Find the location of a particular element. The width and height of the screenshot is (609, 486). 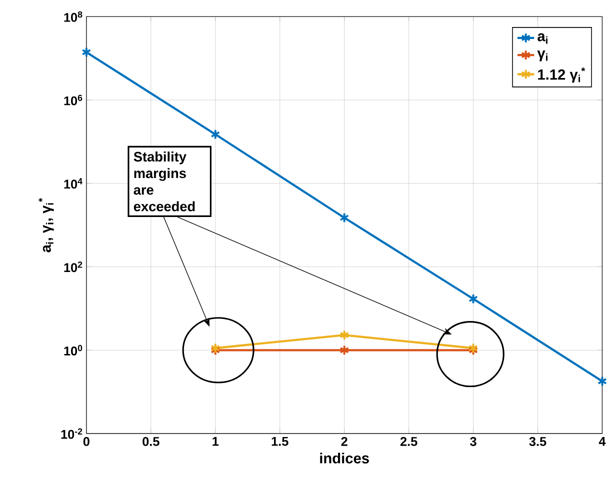

x-tick-label: 3 is located at coordinates (473, 441).